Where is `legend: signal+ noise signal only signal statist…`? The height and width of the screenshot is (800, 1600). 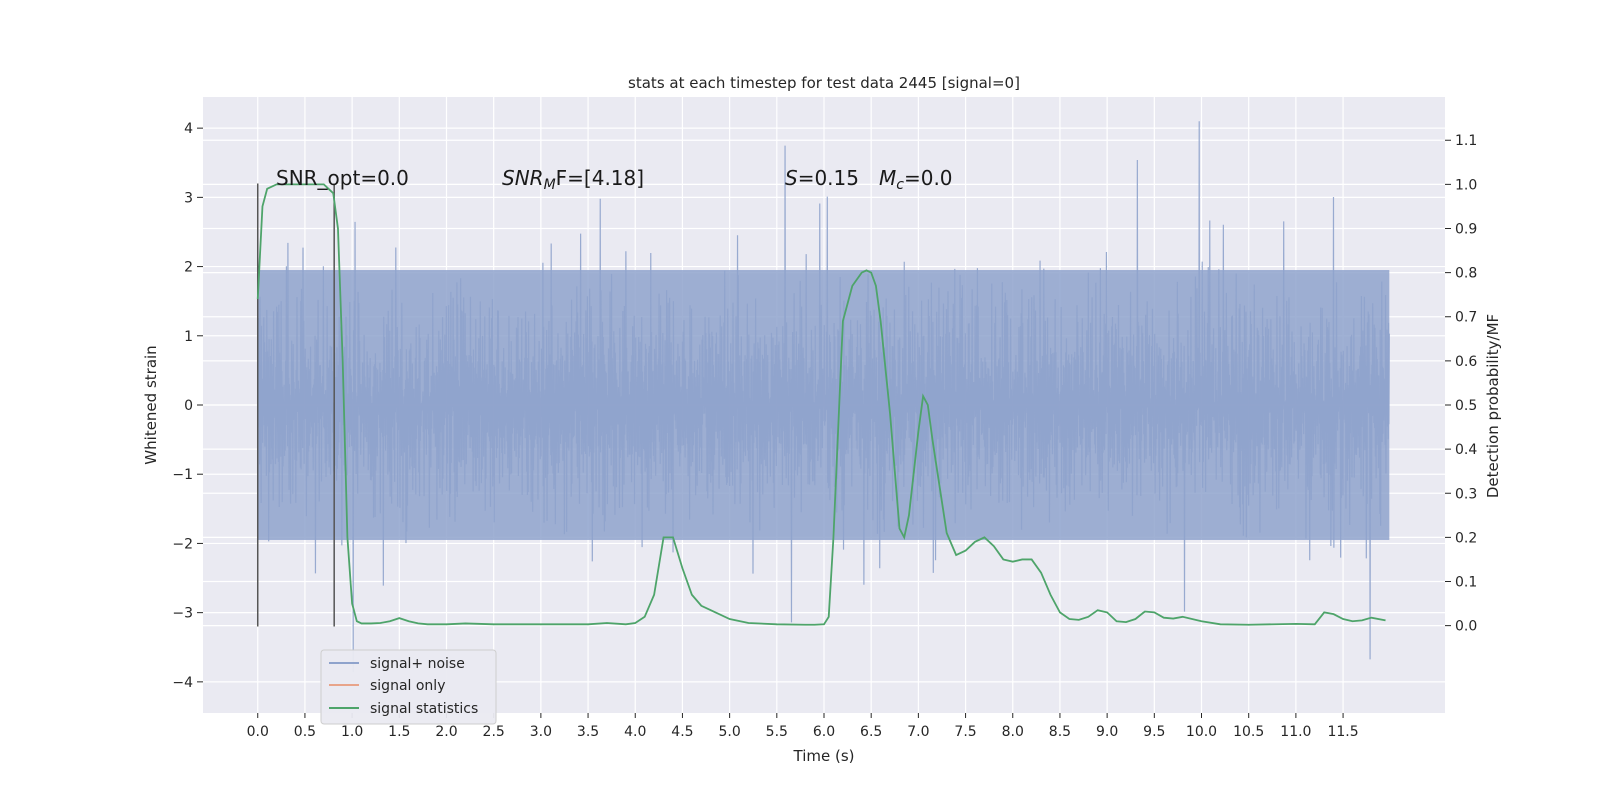
legend: signal+ noise signal only signal statist… is located at coordinates (408, 687).